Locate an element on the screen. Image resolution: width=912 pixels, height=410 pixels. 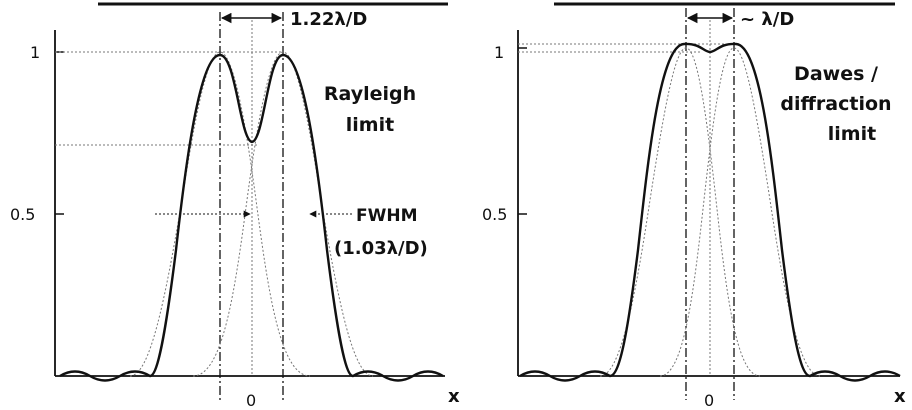
left-y-tick-1-label: 1 is located at coordinates (35, 52).